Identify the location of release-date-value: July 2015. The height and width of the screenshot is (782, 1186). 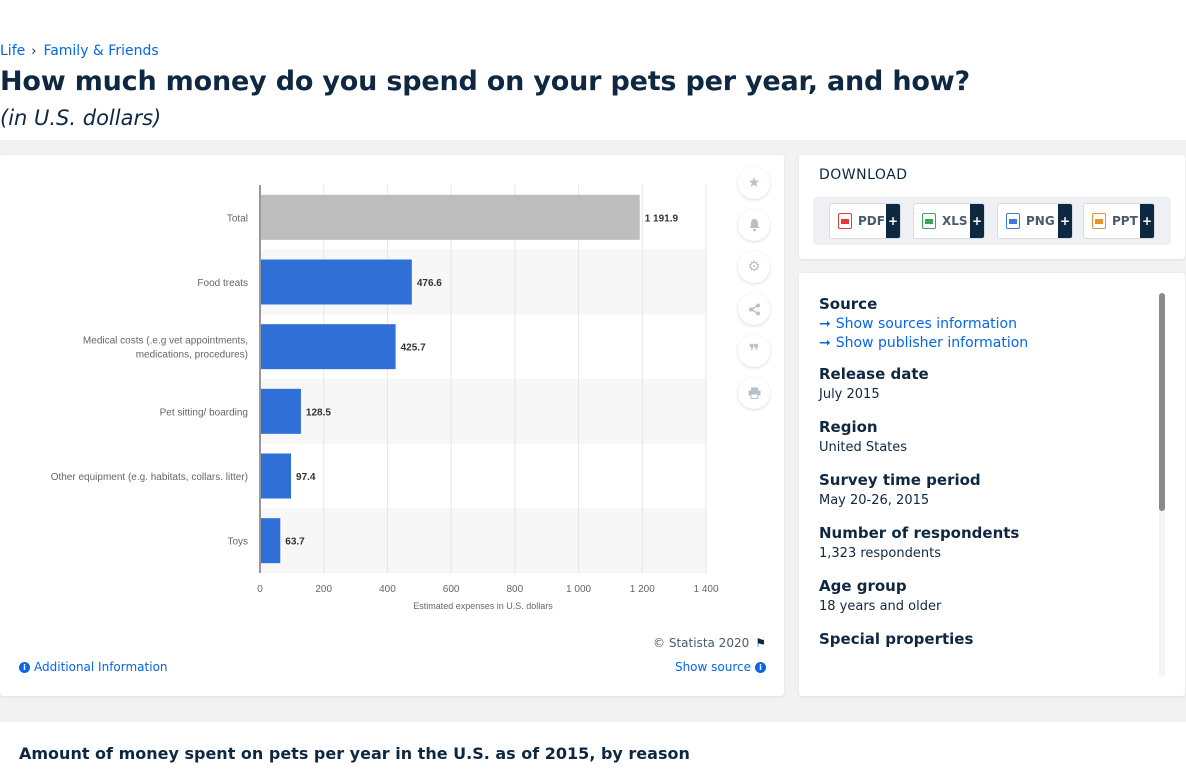
(849, 394).